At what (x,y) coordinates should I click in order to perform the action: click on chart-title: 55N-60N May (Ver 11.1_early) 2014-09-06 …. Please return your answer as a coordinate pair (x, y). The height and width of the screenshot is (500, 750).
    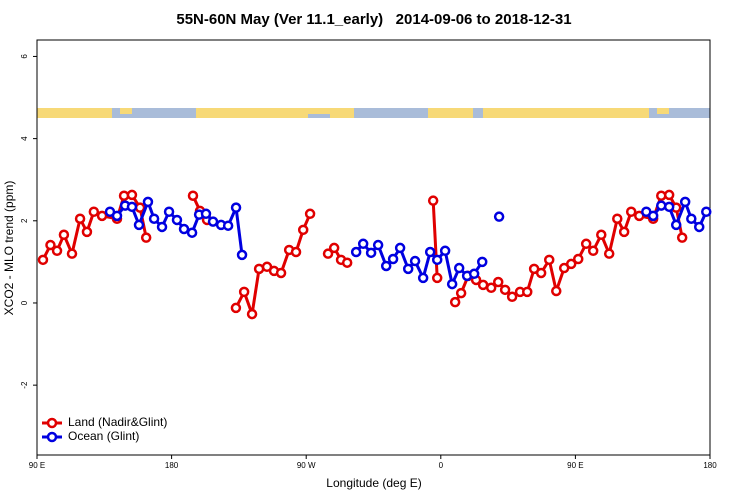
    Looking at the image, I should click on (373, 19).